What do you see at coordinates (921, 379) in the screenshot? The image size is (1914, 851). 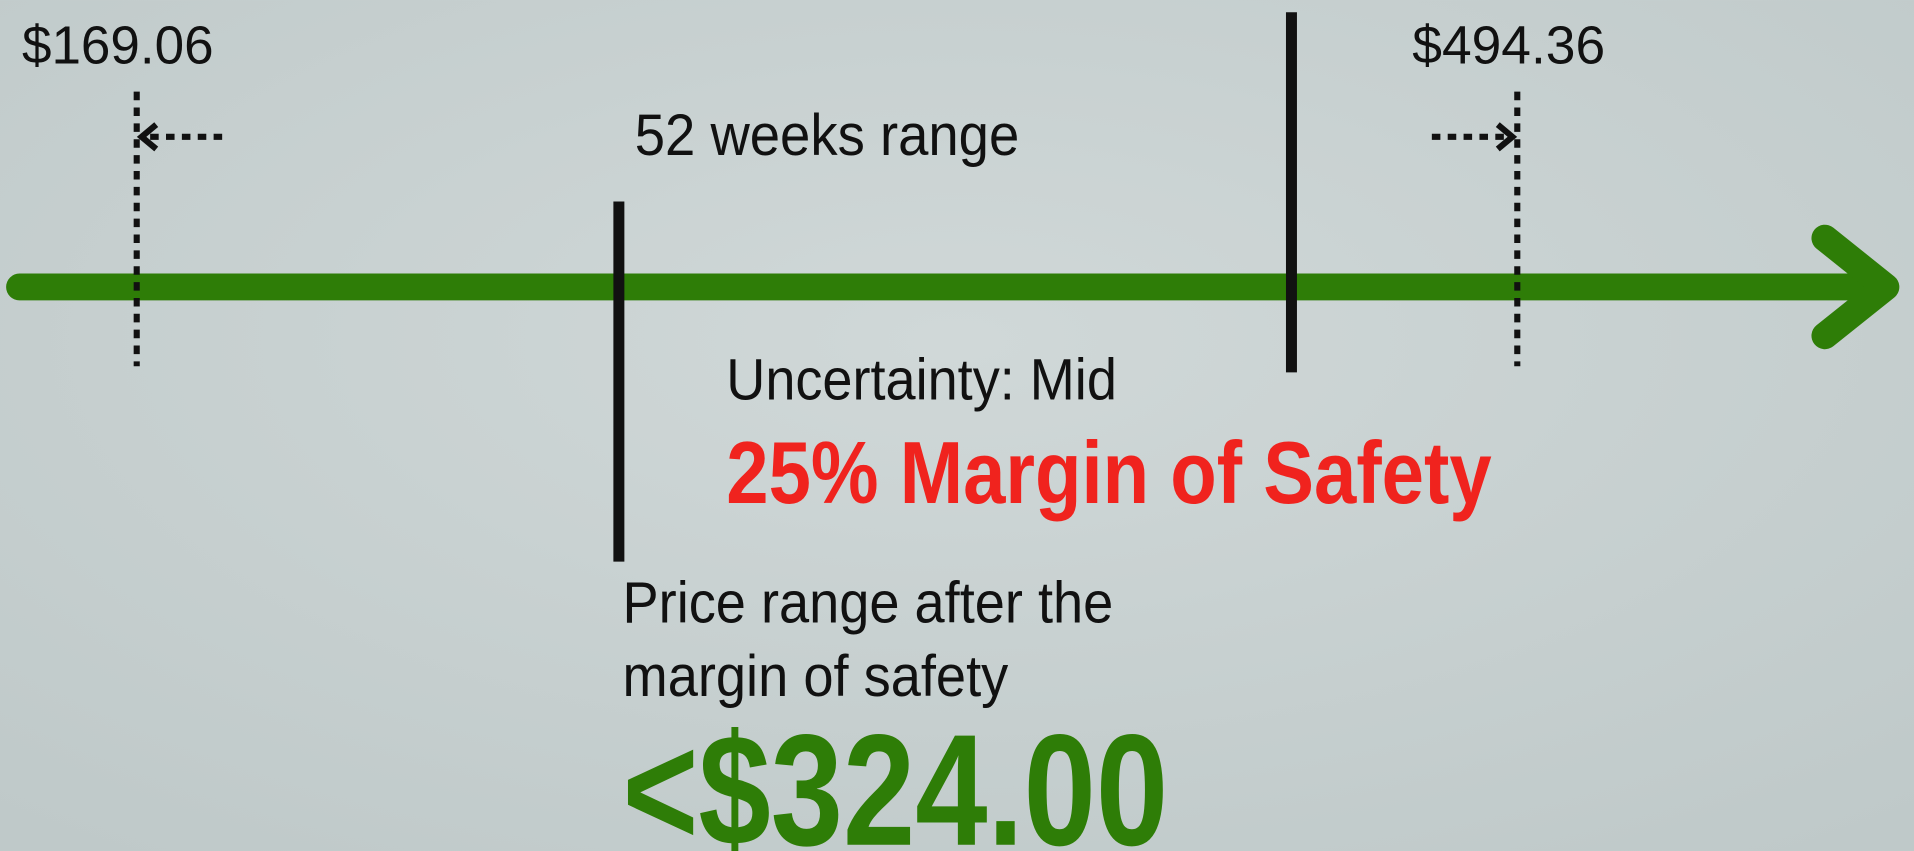 I see `uncertainty: Uncertainty: Mid` at bounding box center [921, 379].